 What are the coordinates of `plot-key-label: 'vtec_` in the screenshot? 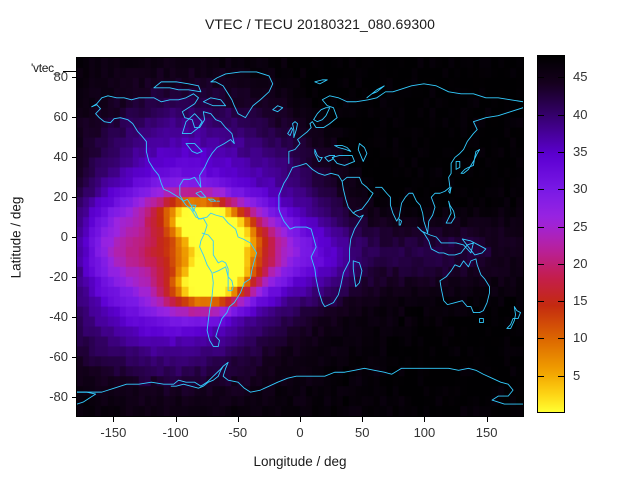 It's located at (46, 68).